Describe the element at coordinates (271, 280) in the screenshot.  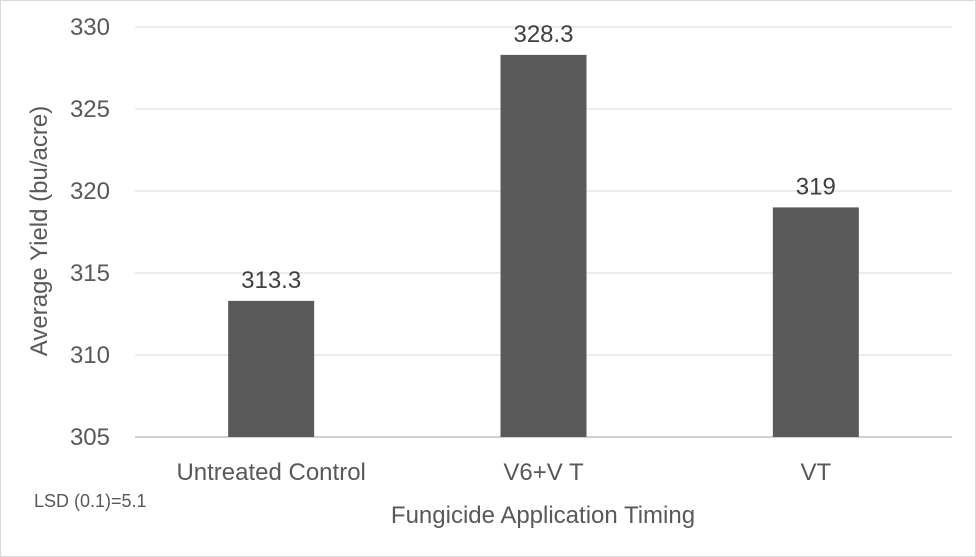
I see `data-label: 313.3` at that location.